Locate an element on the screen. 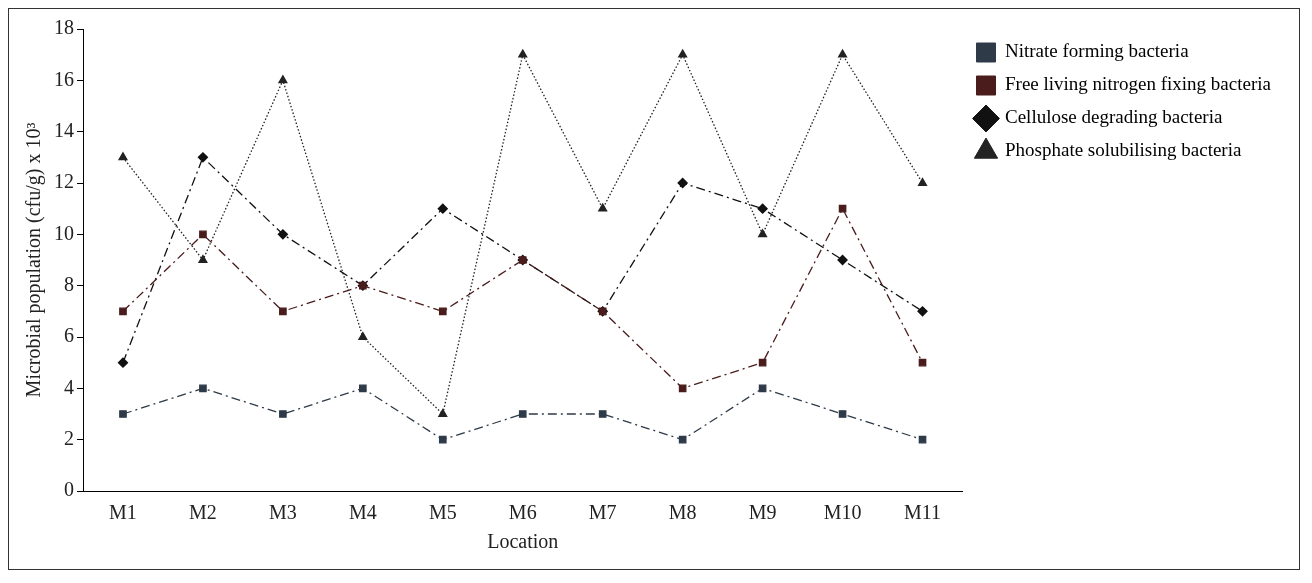 The height and width of the screenshot is (583, 1312). x-tick-label: M7 is located at coordinates (602, 512).